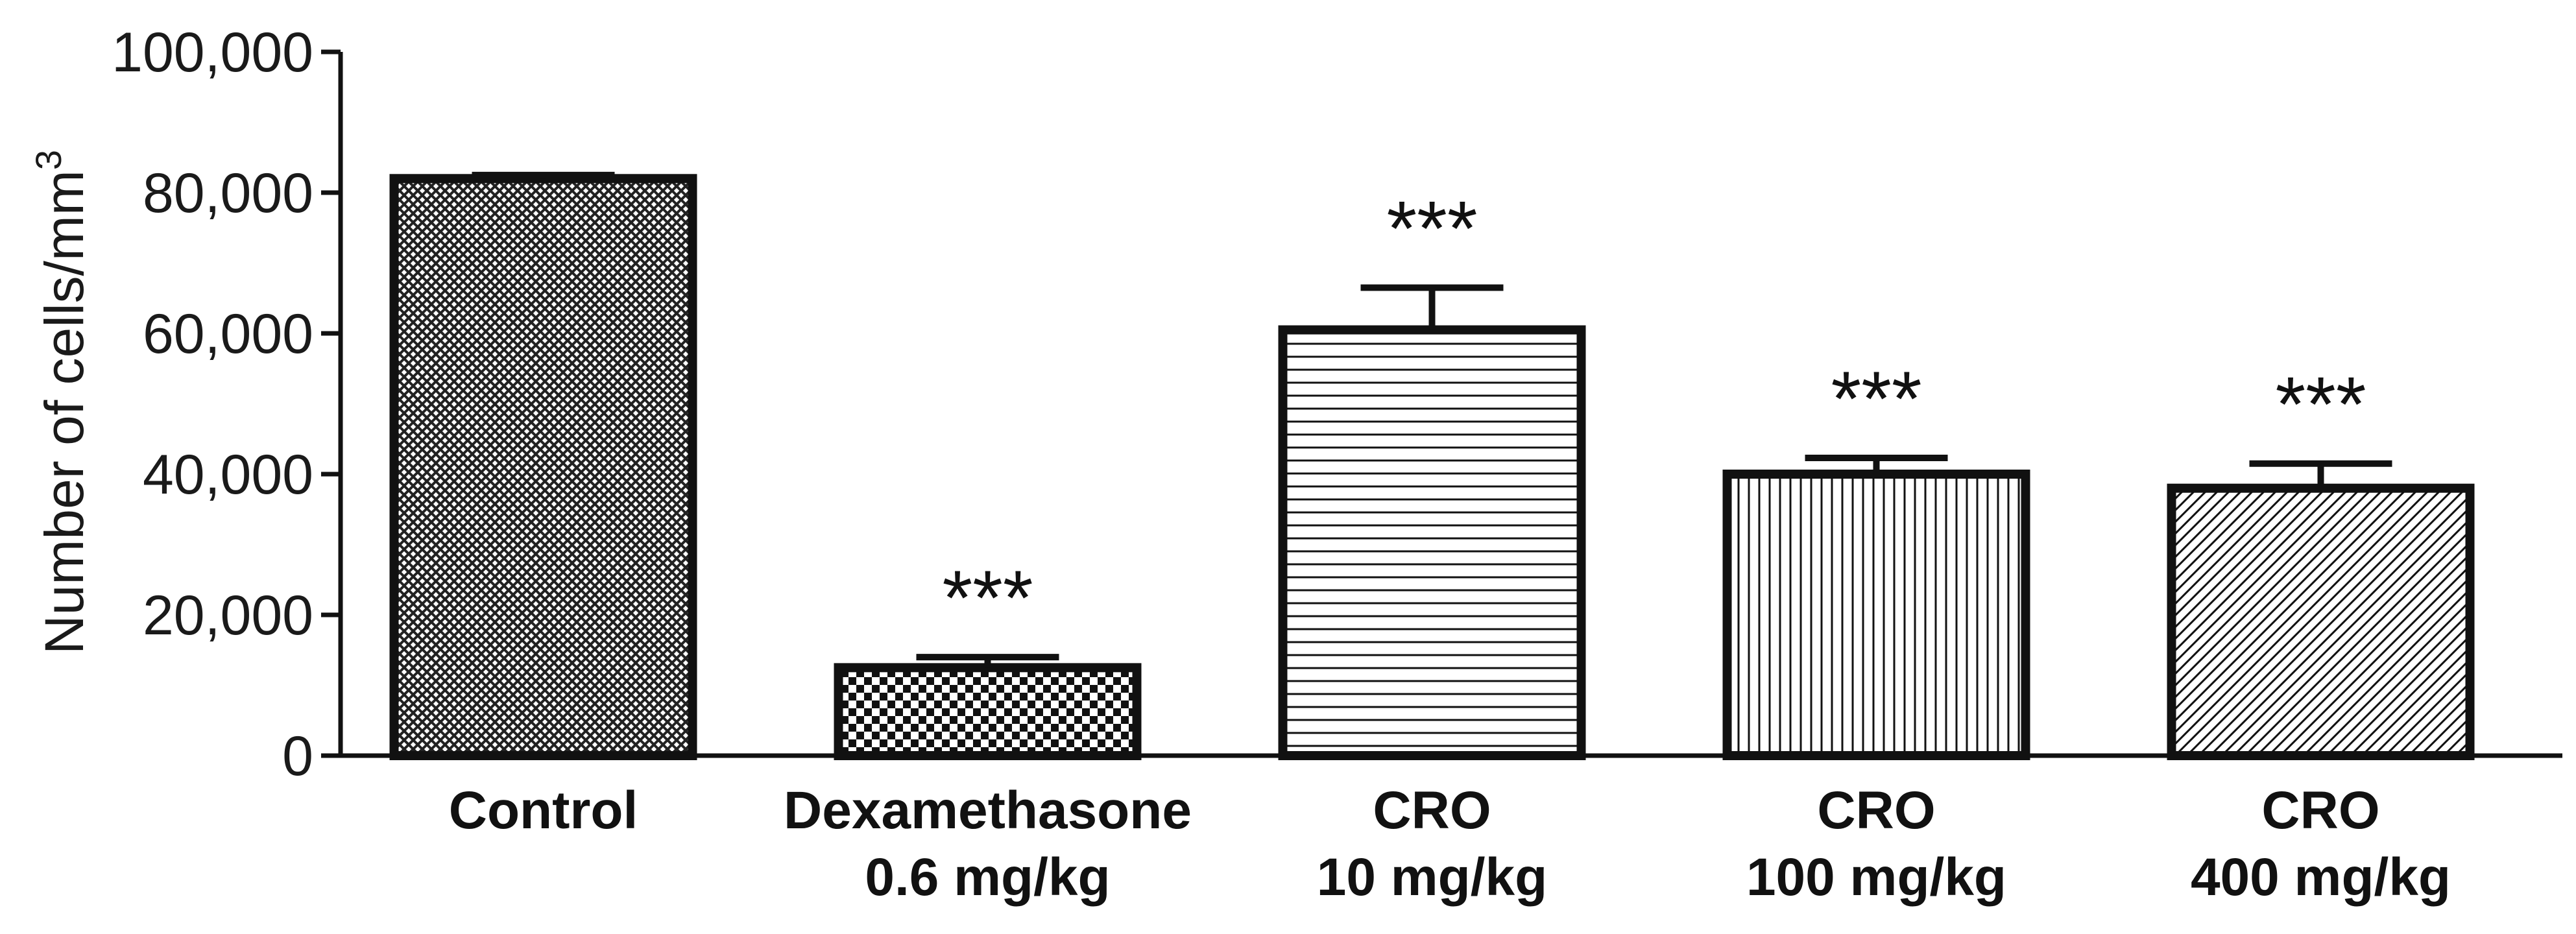 The height and width of the screenshot is (934, 2576). Describe the element at coordinates (2321, 877) in the screenshot. I see `category-sublabel: 400 mg/kg` at that location.